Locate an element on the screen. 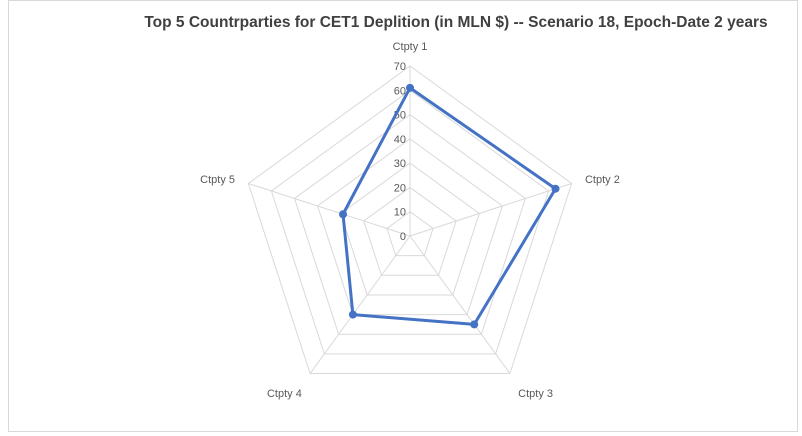 Image resolution: width=802 pixels, height=436 pixels. category-label: Ctpty 1 is located at coordinates (410, 47).